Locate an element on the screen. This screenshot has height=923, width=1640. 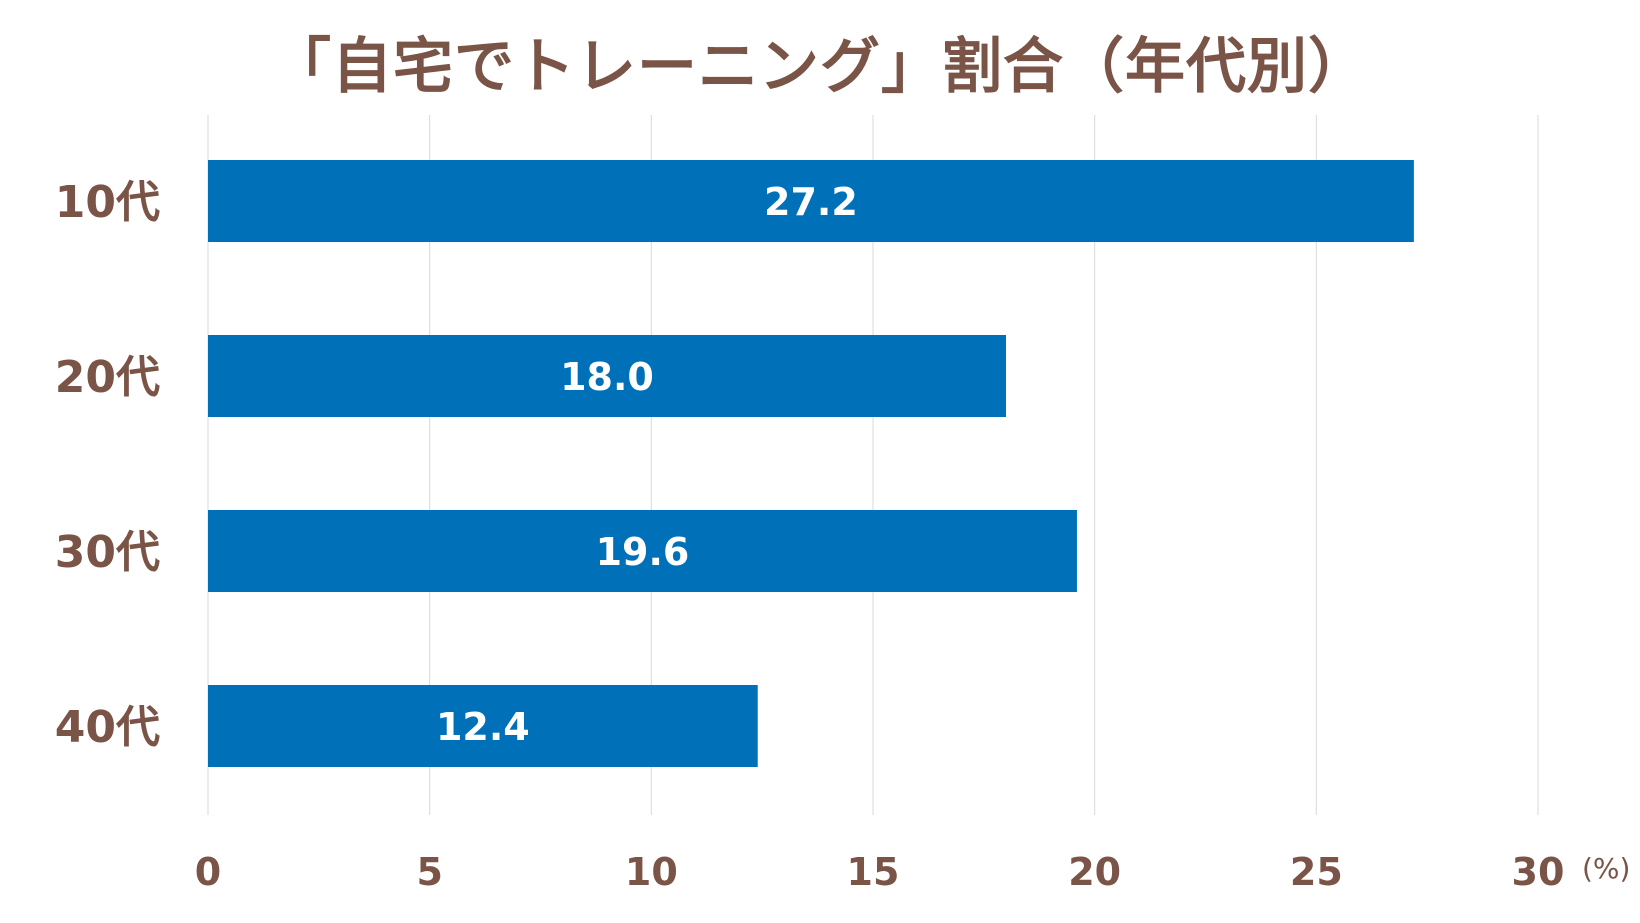
x-tick-label: 15 is located at coordinates (873, 872).